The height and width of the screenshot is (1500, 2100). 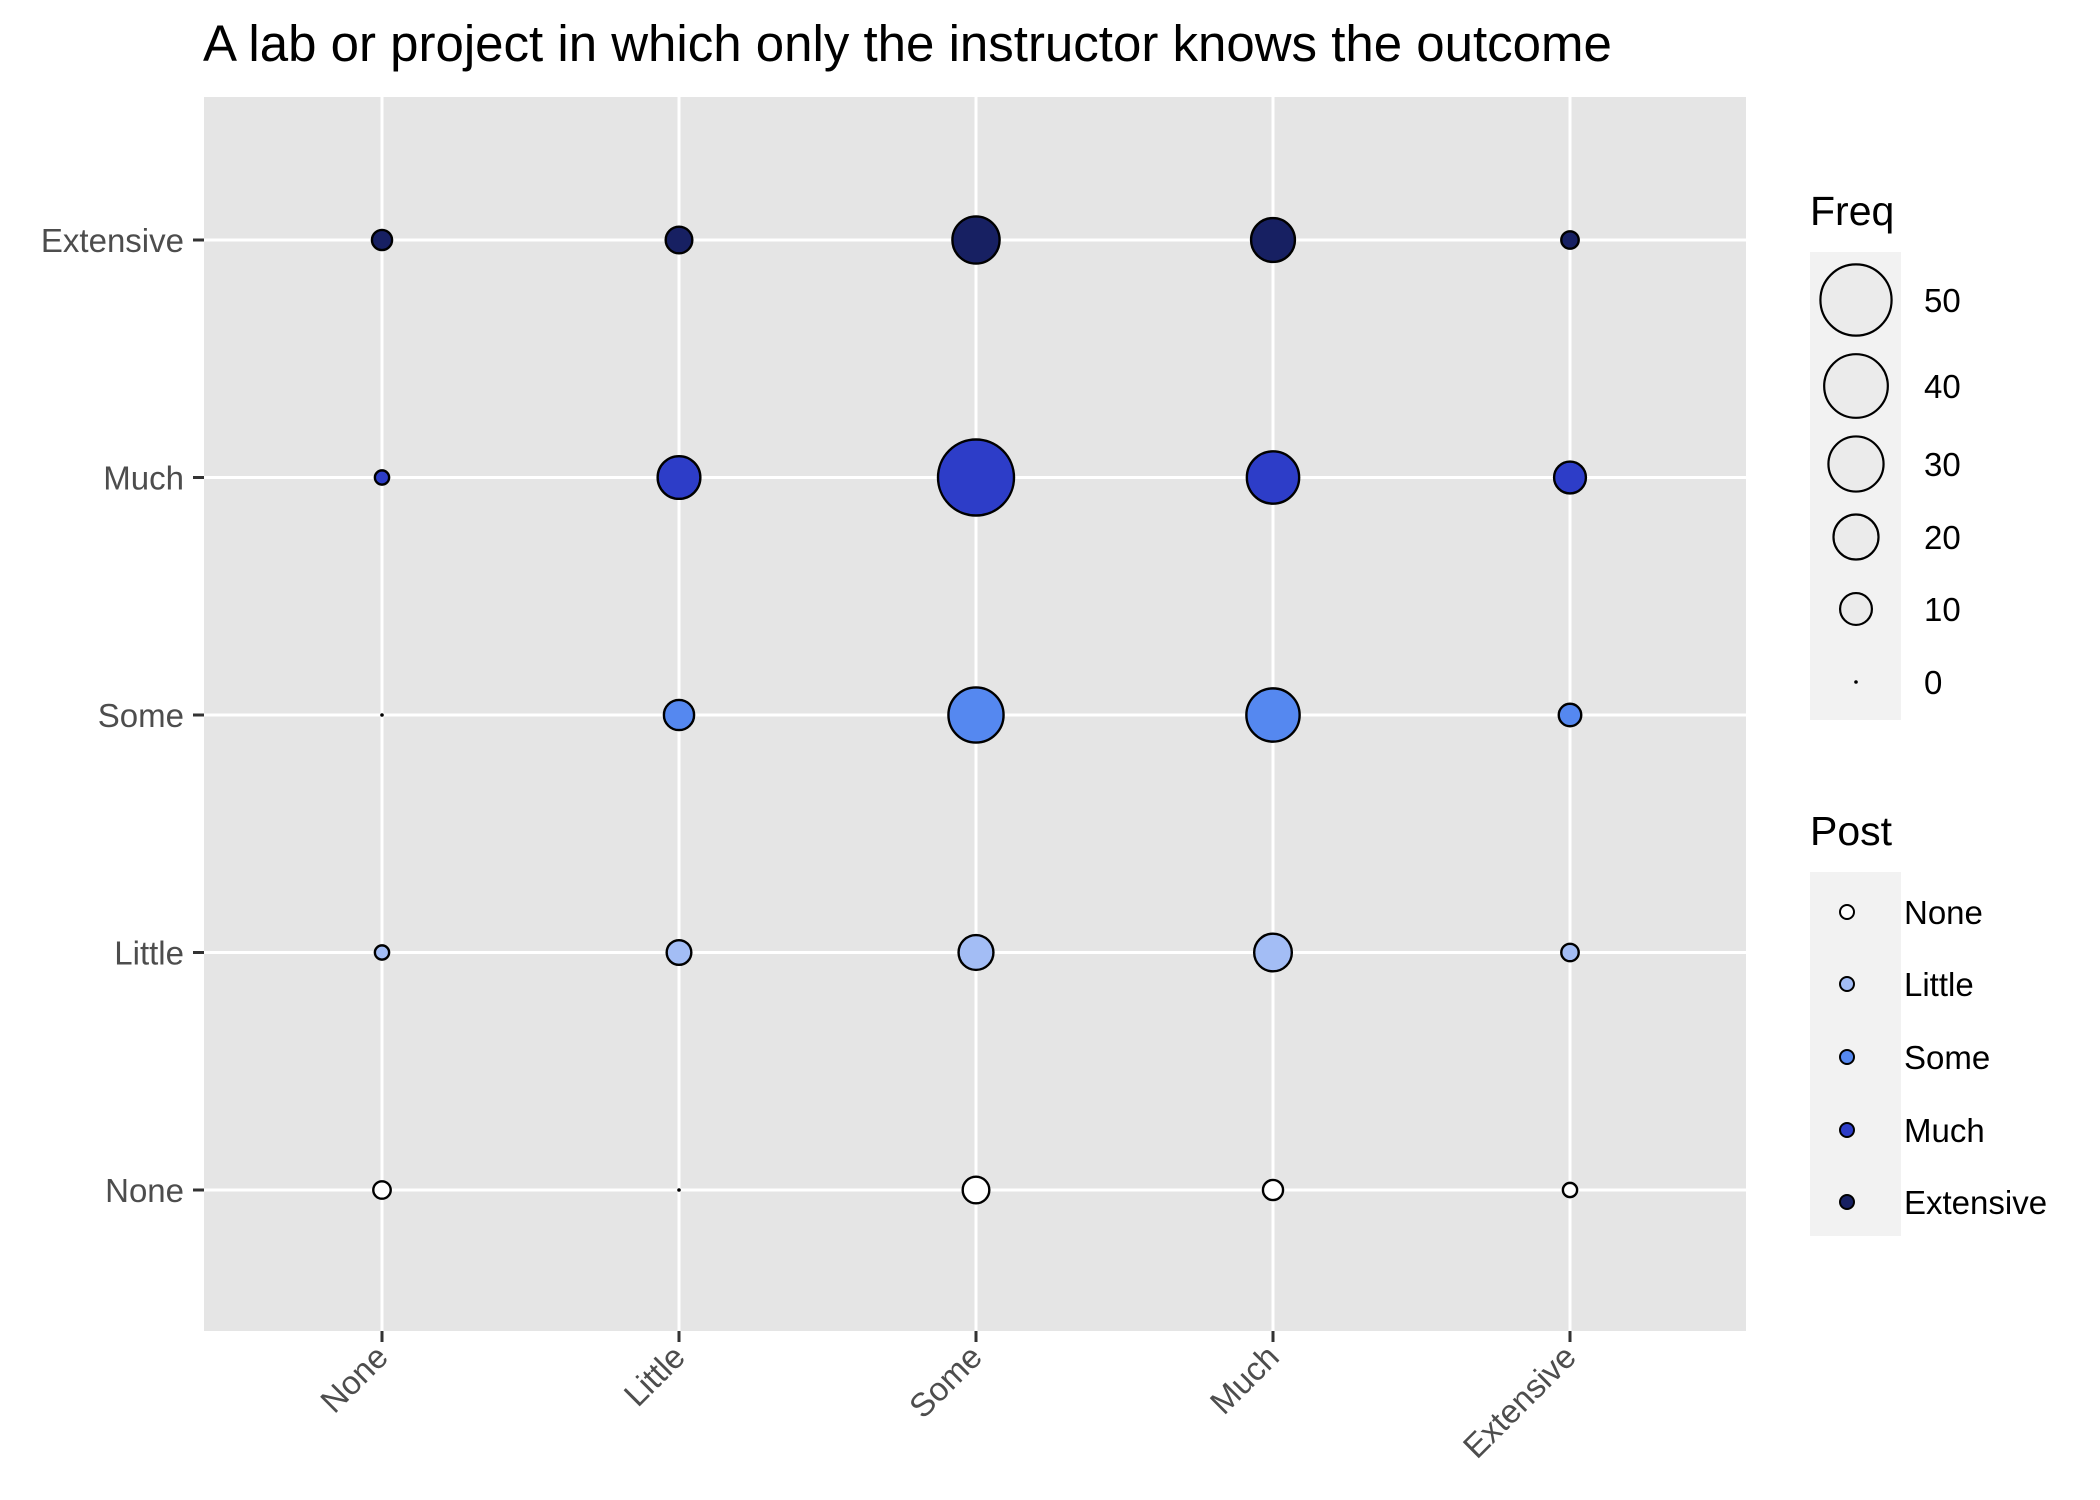 I want to click on y-tick-label-some: Some, so click(x=141, y=715).